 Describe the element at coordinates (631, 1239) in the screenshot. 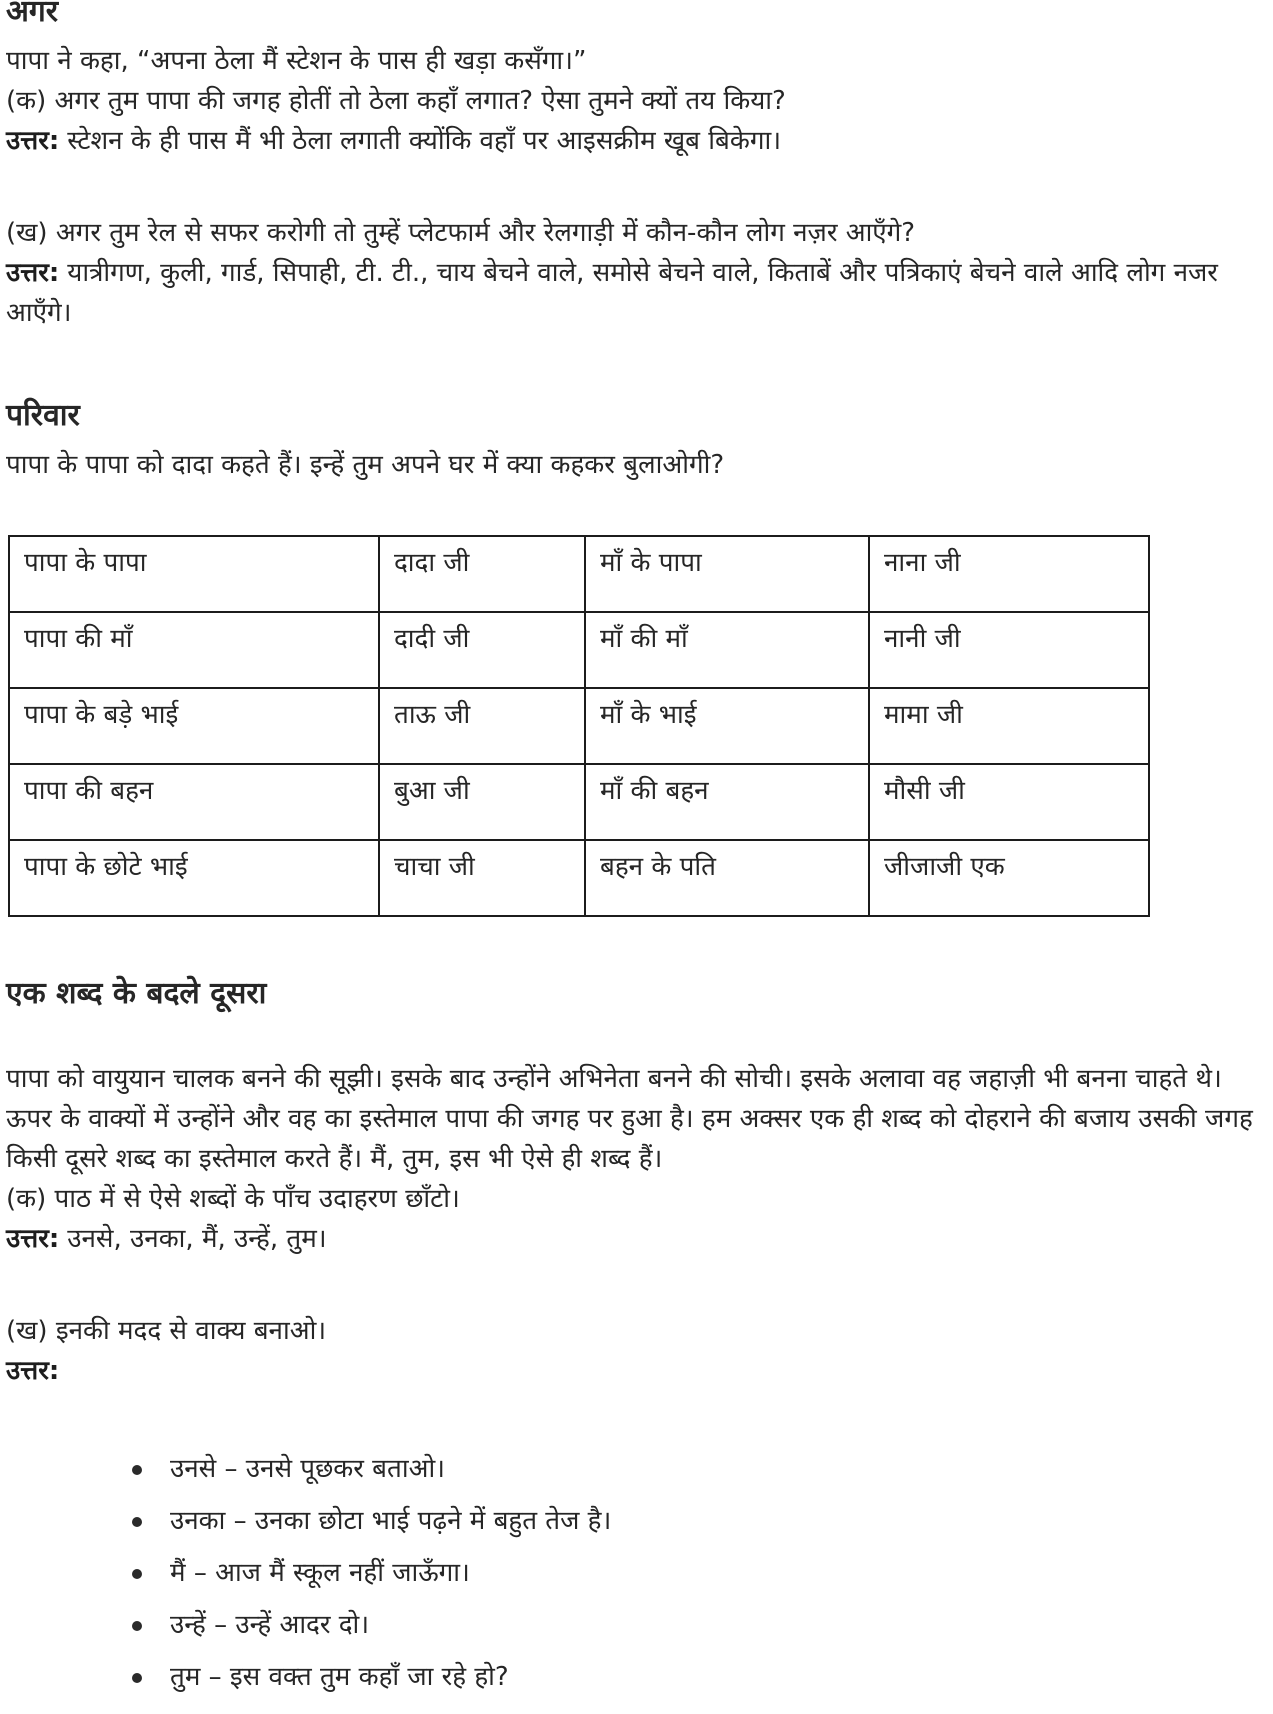

I see `ek-shabd-answer-ka: उत्तर: उनसे, उनका, मैं, उन्हें, तुम।` at that location.